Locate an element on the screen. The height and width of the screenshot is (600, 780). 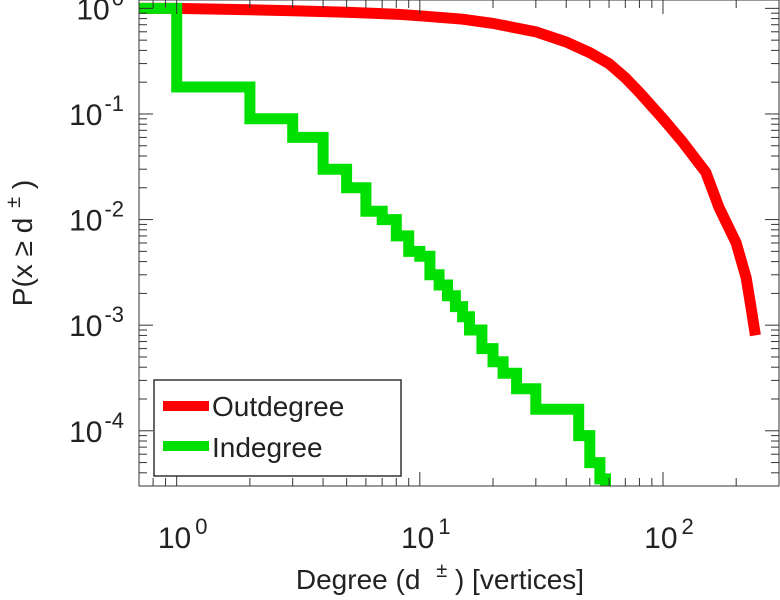
x-tick-label-exponent: 0 is located at coordinates (201, 526).